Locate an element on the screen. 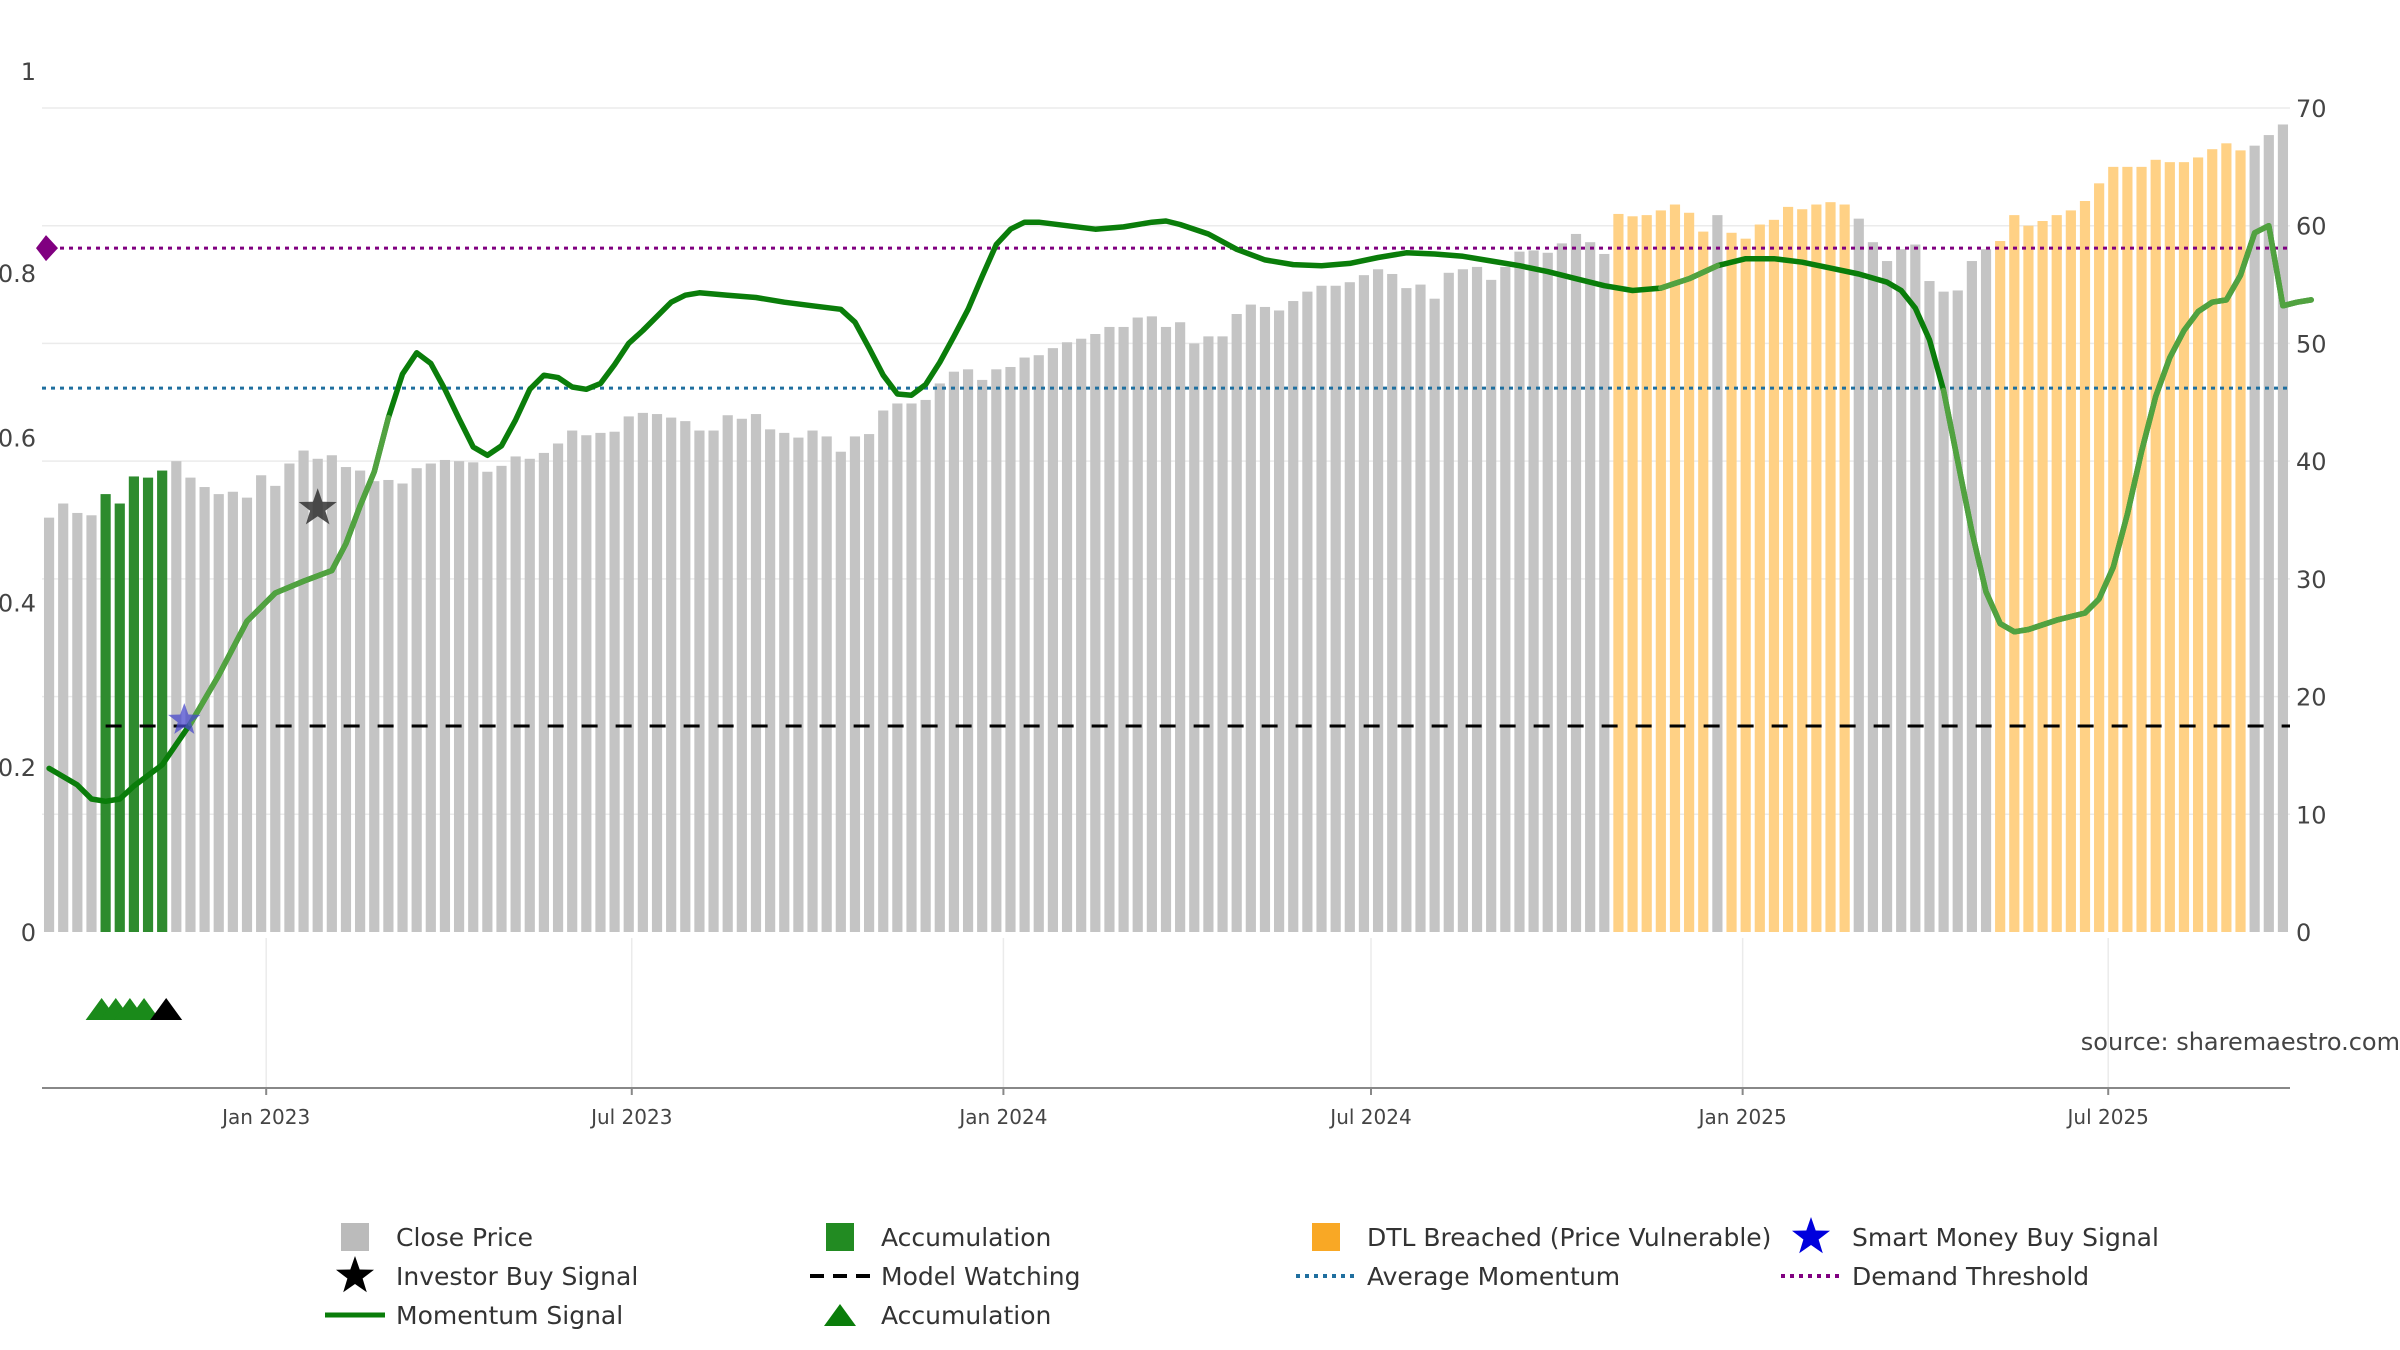  legend-star-icon is located at coordinates (355, 1274).